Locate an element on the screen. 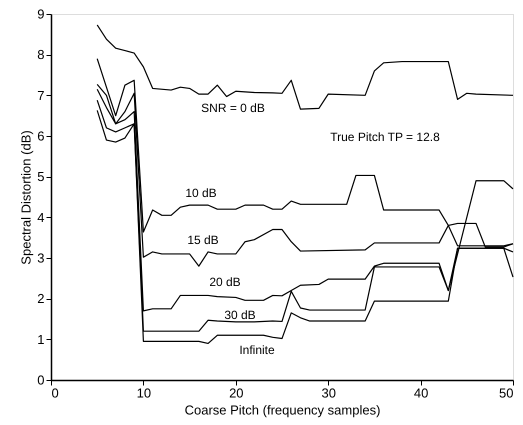  y-tick-label: 3 is located at coordinates (40, 258).